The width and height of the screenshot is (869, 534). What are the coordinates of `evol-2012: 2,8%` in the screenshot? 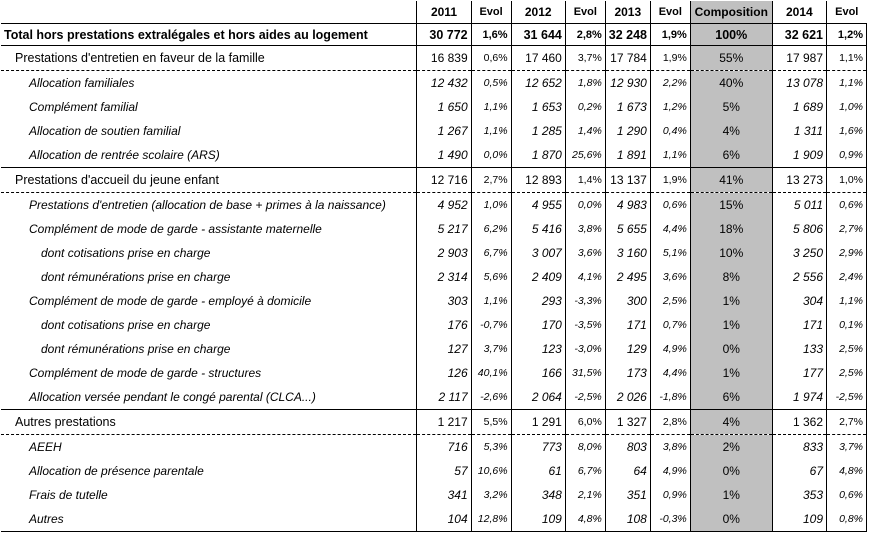 It's located at (585, 34).